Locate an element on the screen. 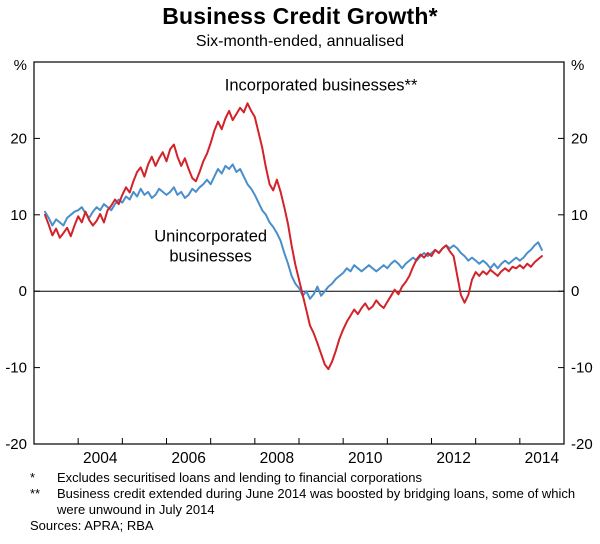 The height and width of the screenshot is (544, 600). y-axis-label-right: 20 is located at coordinates (579, 138).